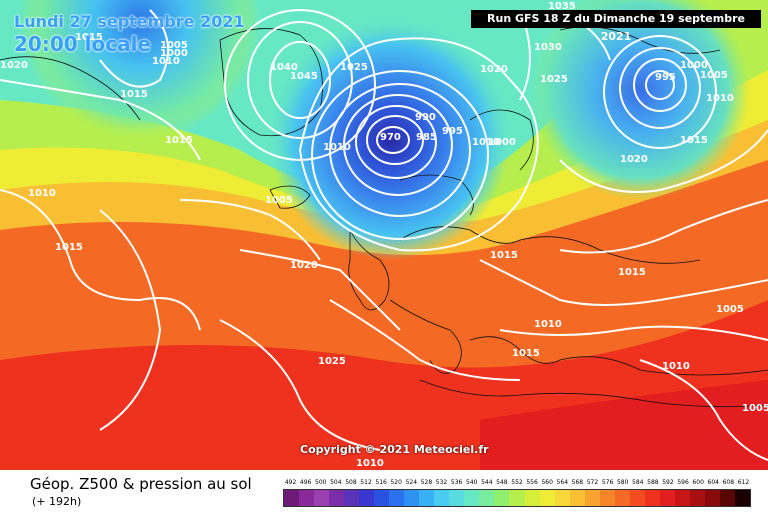 The image size is (768, 512). Describe the element at coordinates (487, 482) in the screenshot. I see `scale-label: 544` at that location.